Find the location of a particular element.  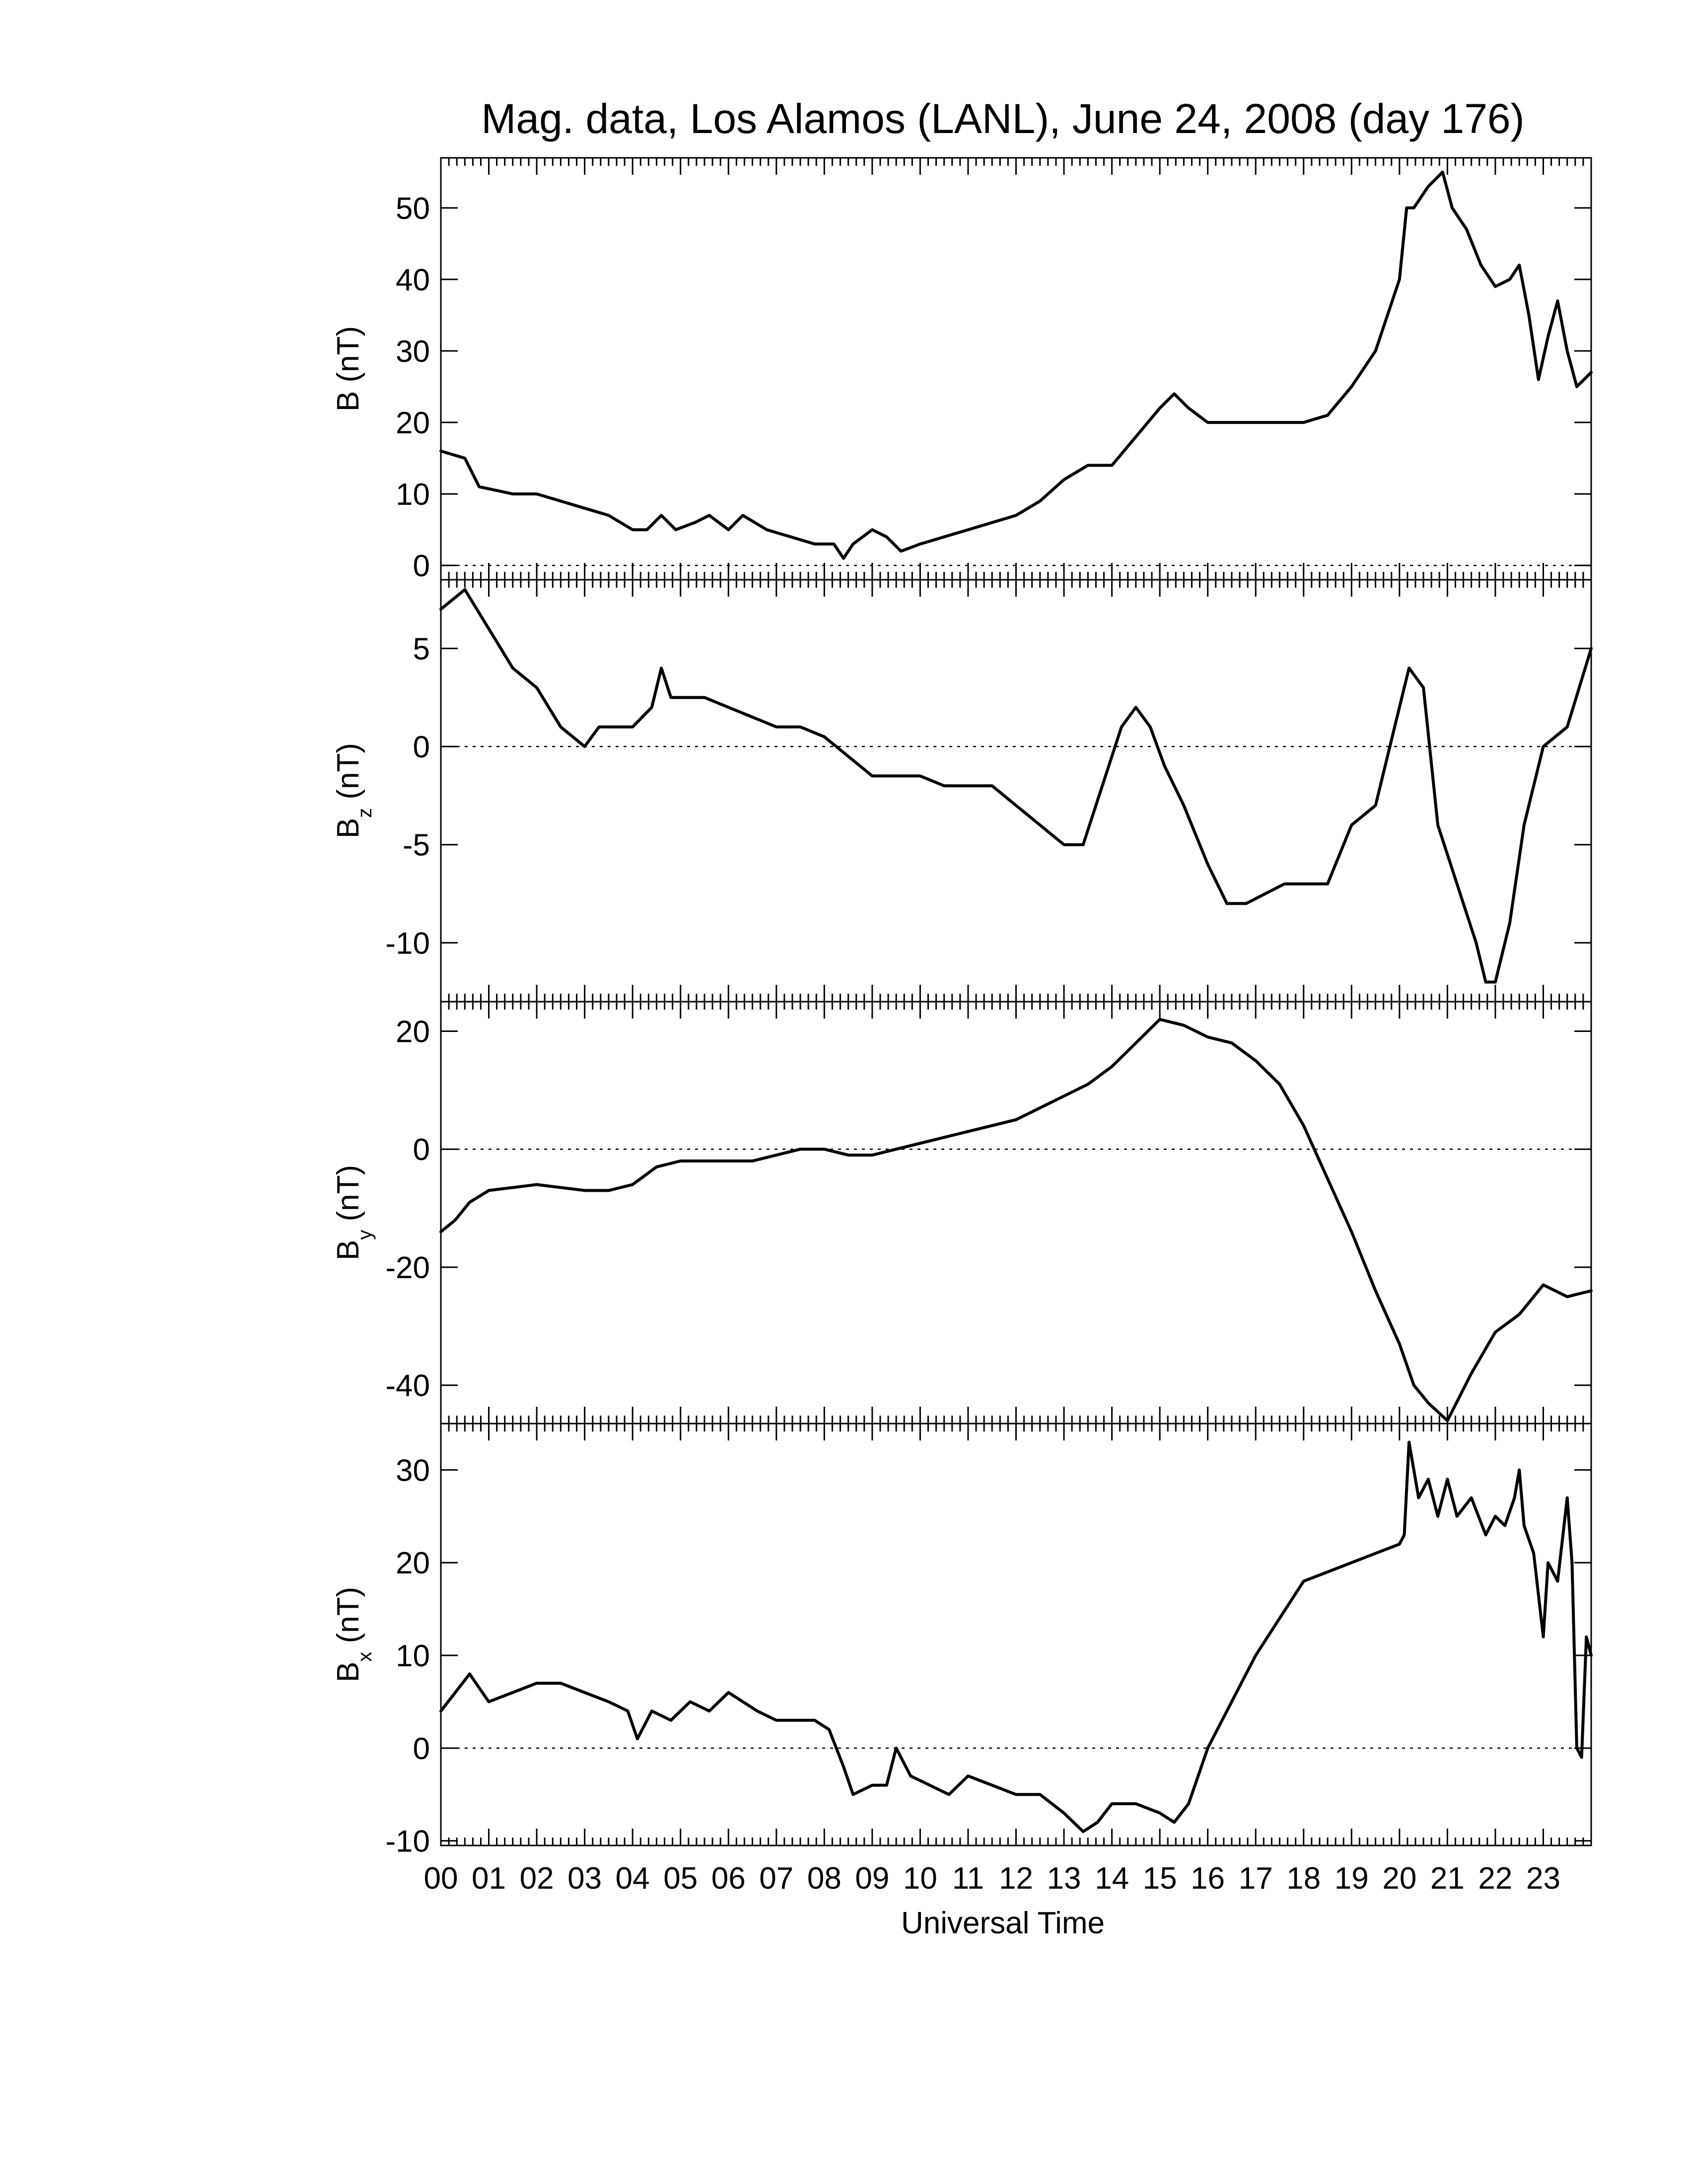

x-tick-label: 02 is located at coordinates (537, 1878).